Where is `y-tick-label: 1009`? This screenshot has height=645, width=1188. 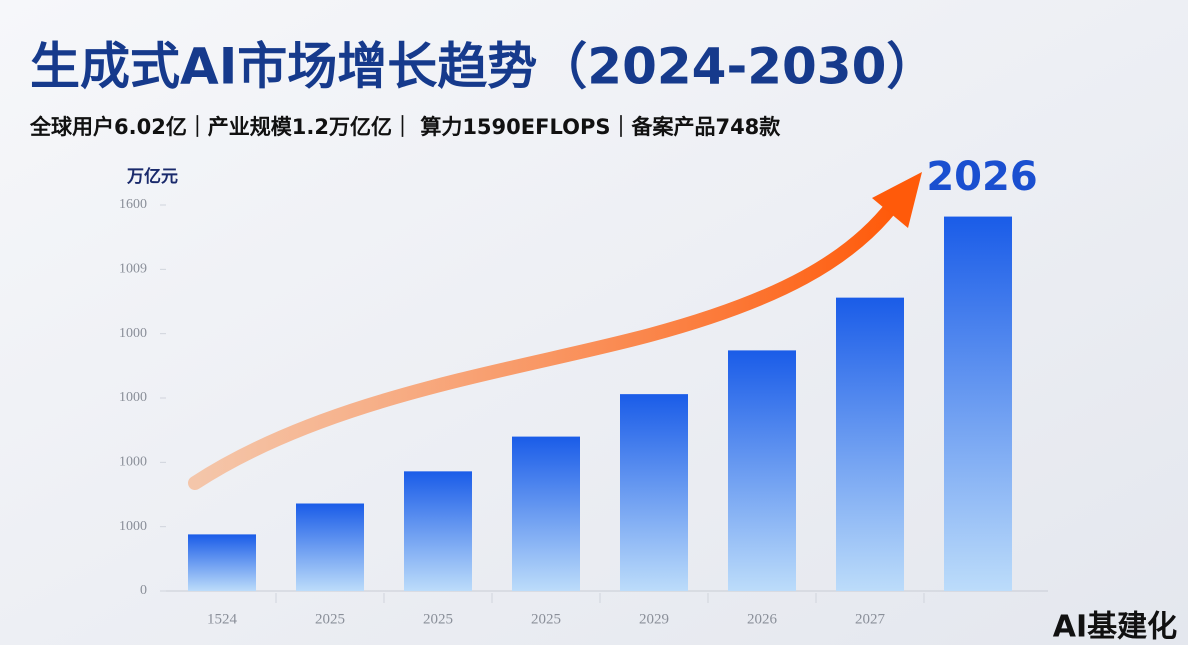 y-tick-label: 1009 is located at coordinates (133, 269).